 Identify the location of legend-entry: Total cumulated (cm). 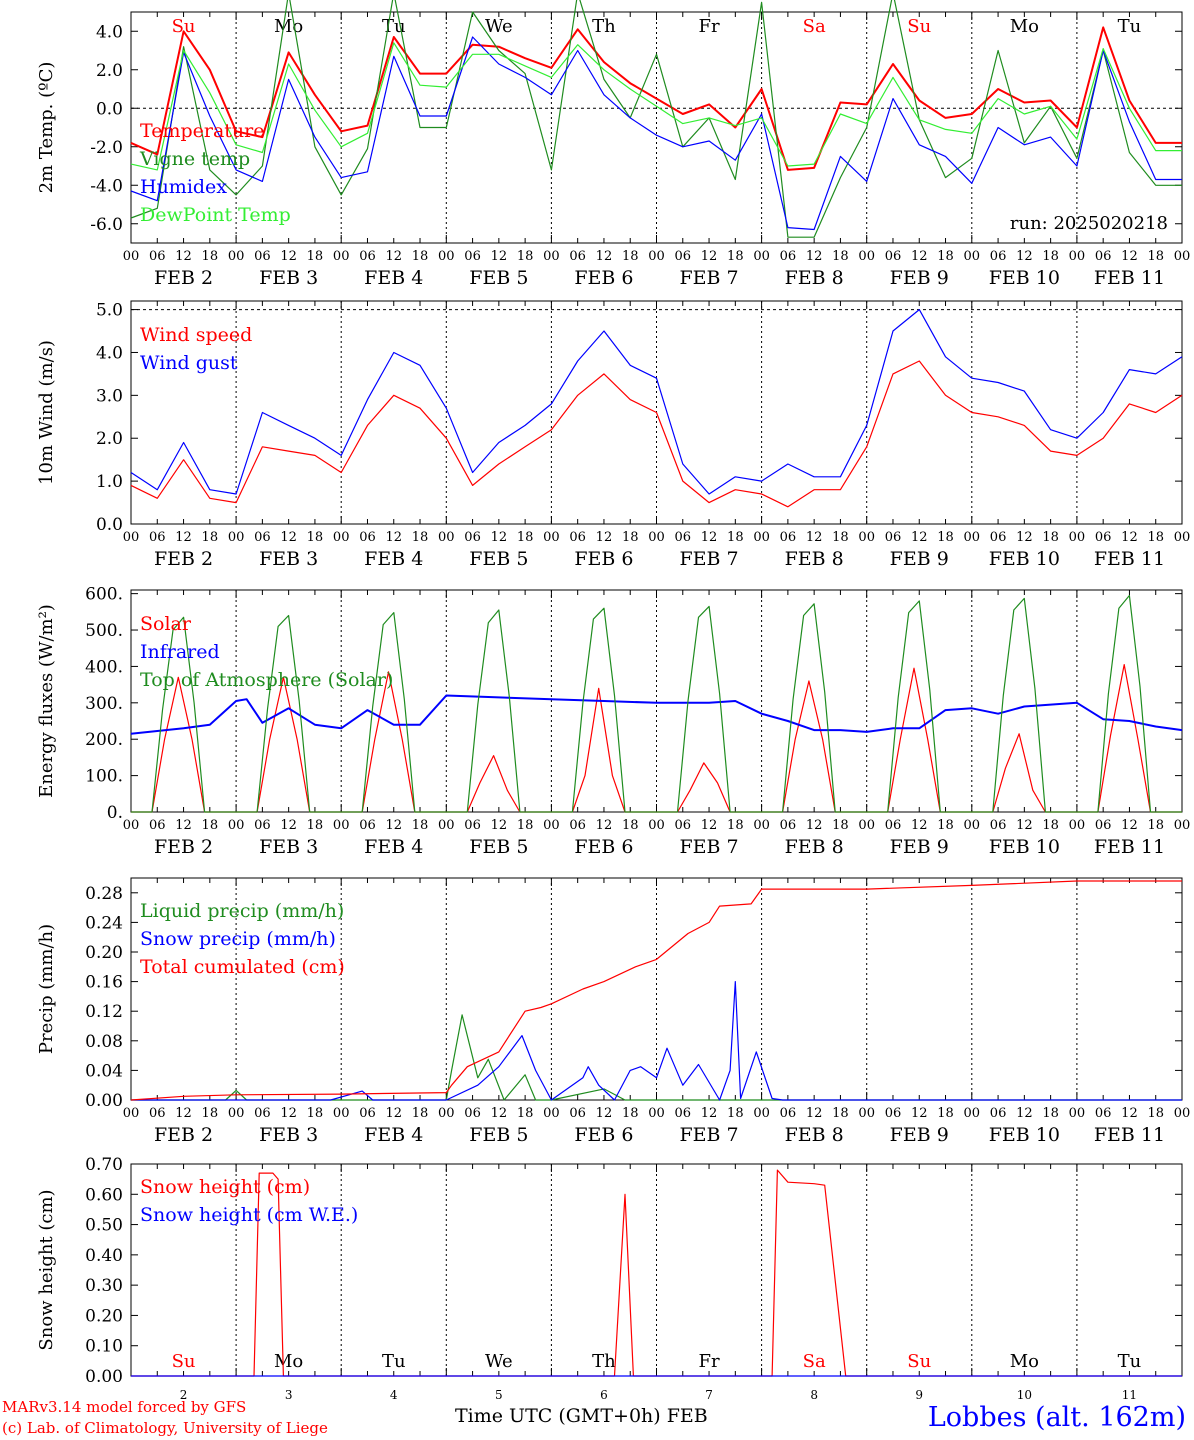
(242, 967).